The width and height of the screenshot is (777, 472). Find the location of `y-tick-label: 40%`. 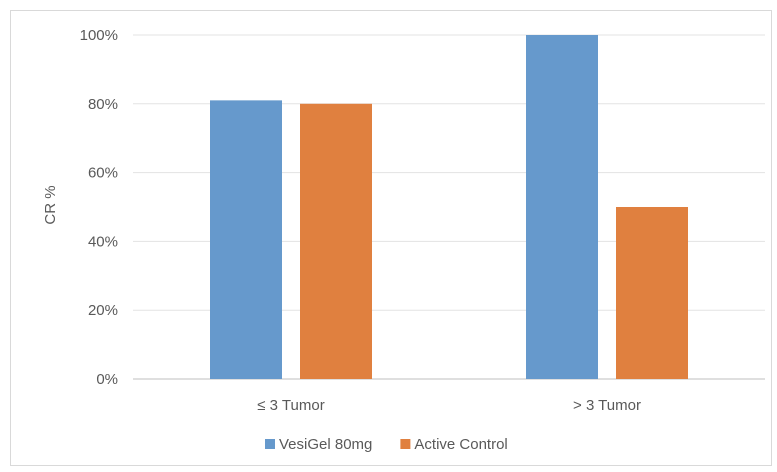

y-tick-label: 40% is located at coordinates (103, 241).